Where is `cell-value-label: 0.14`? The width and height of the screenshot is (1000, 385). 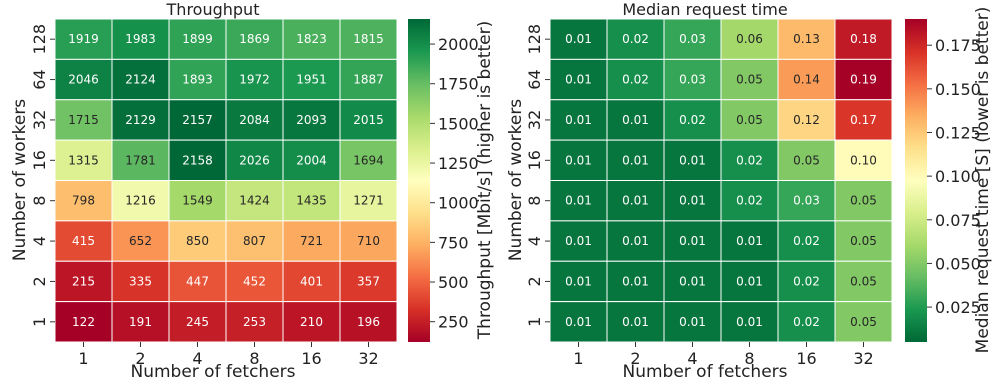
cell-value-label: 0.14 is located at coordinates (806, 80).